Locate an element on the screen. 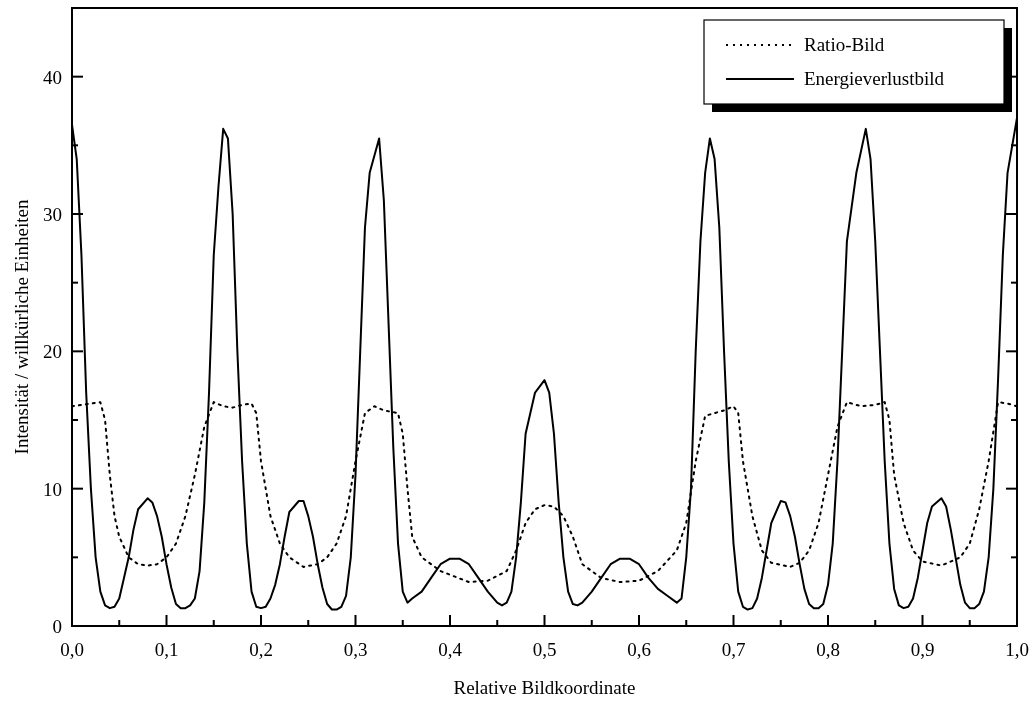  x-tick-label: 1,0 is located at coordinates (1017, 649).